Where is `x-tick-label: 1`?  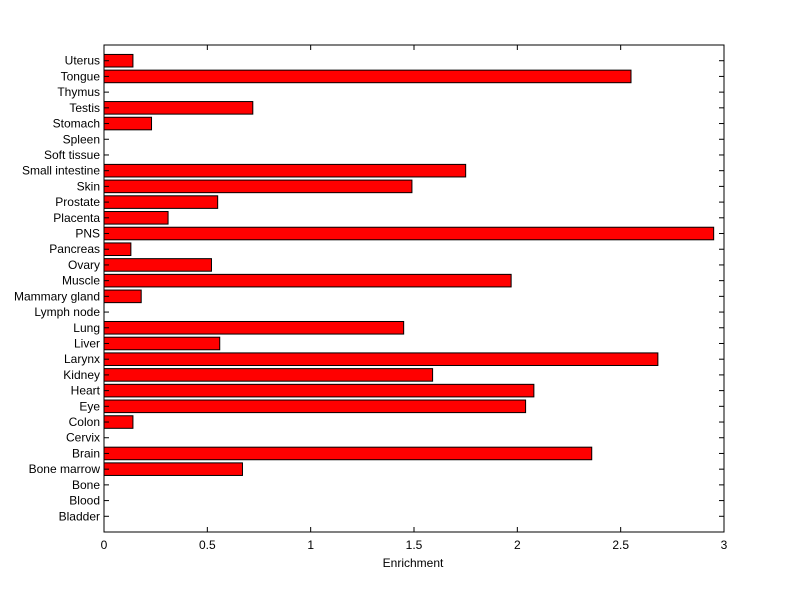
x-tick-label: 1 is located at coordinates (310, 545).